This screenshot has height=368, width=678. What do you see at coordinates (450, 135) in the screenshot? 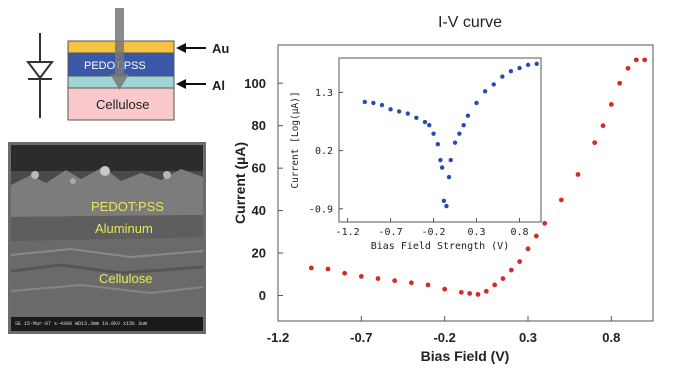
I see `inset-series` at bounding box center [450, 135].